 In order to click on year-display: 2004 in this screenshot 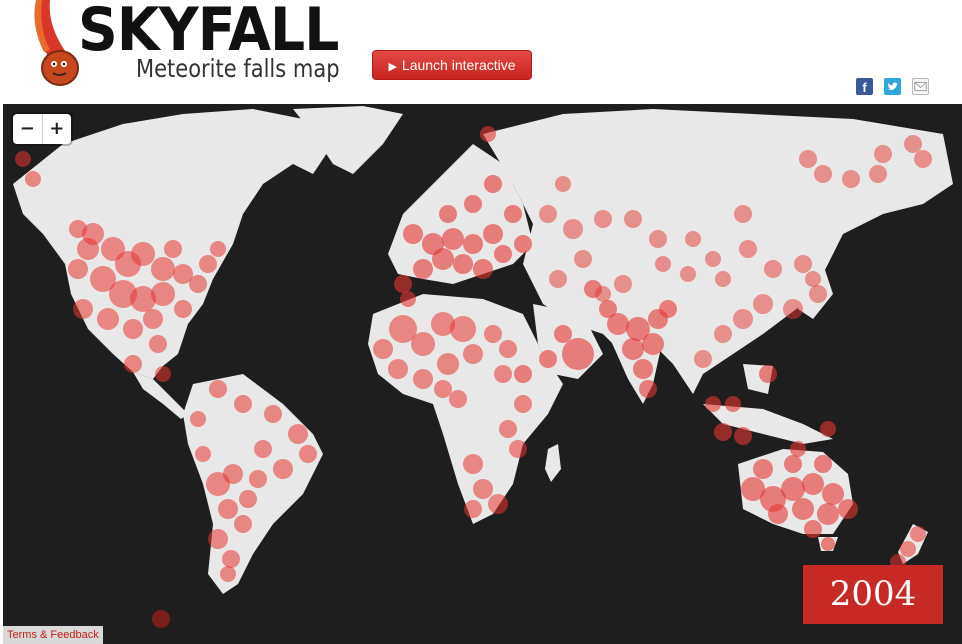, I will do `click(873, 594)`.